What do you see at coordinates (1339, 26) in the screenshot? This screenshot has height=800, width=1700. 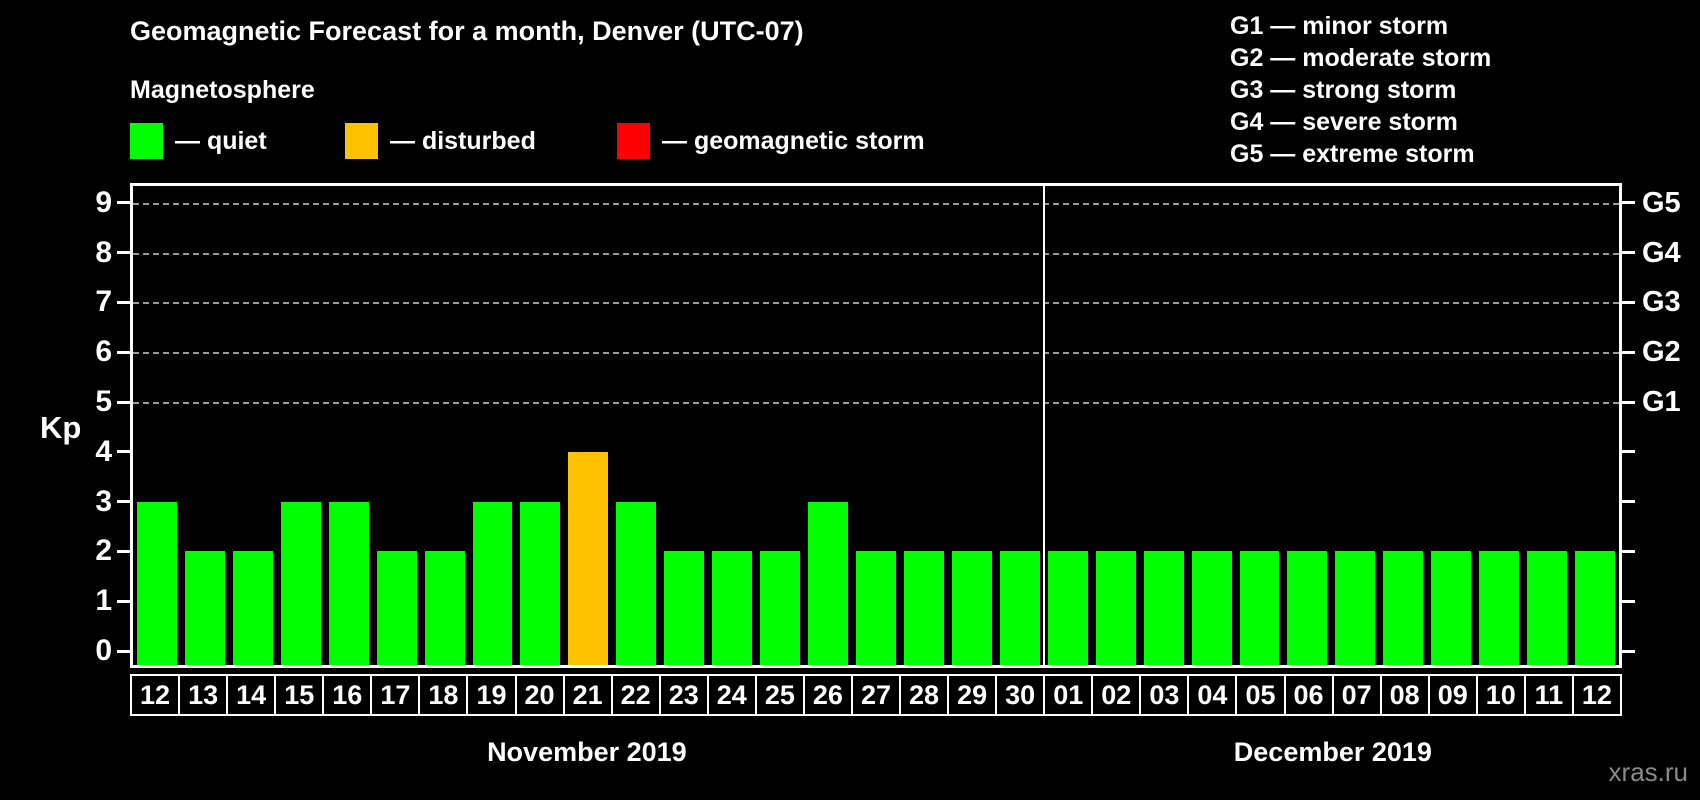 I see `g-legend-line: G1 — minor storm` at bounding box center [1339, 26].